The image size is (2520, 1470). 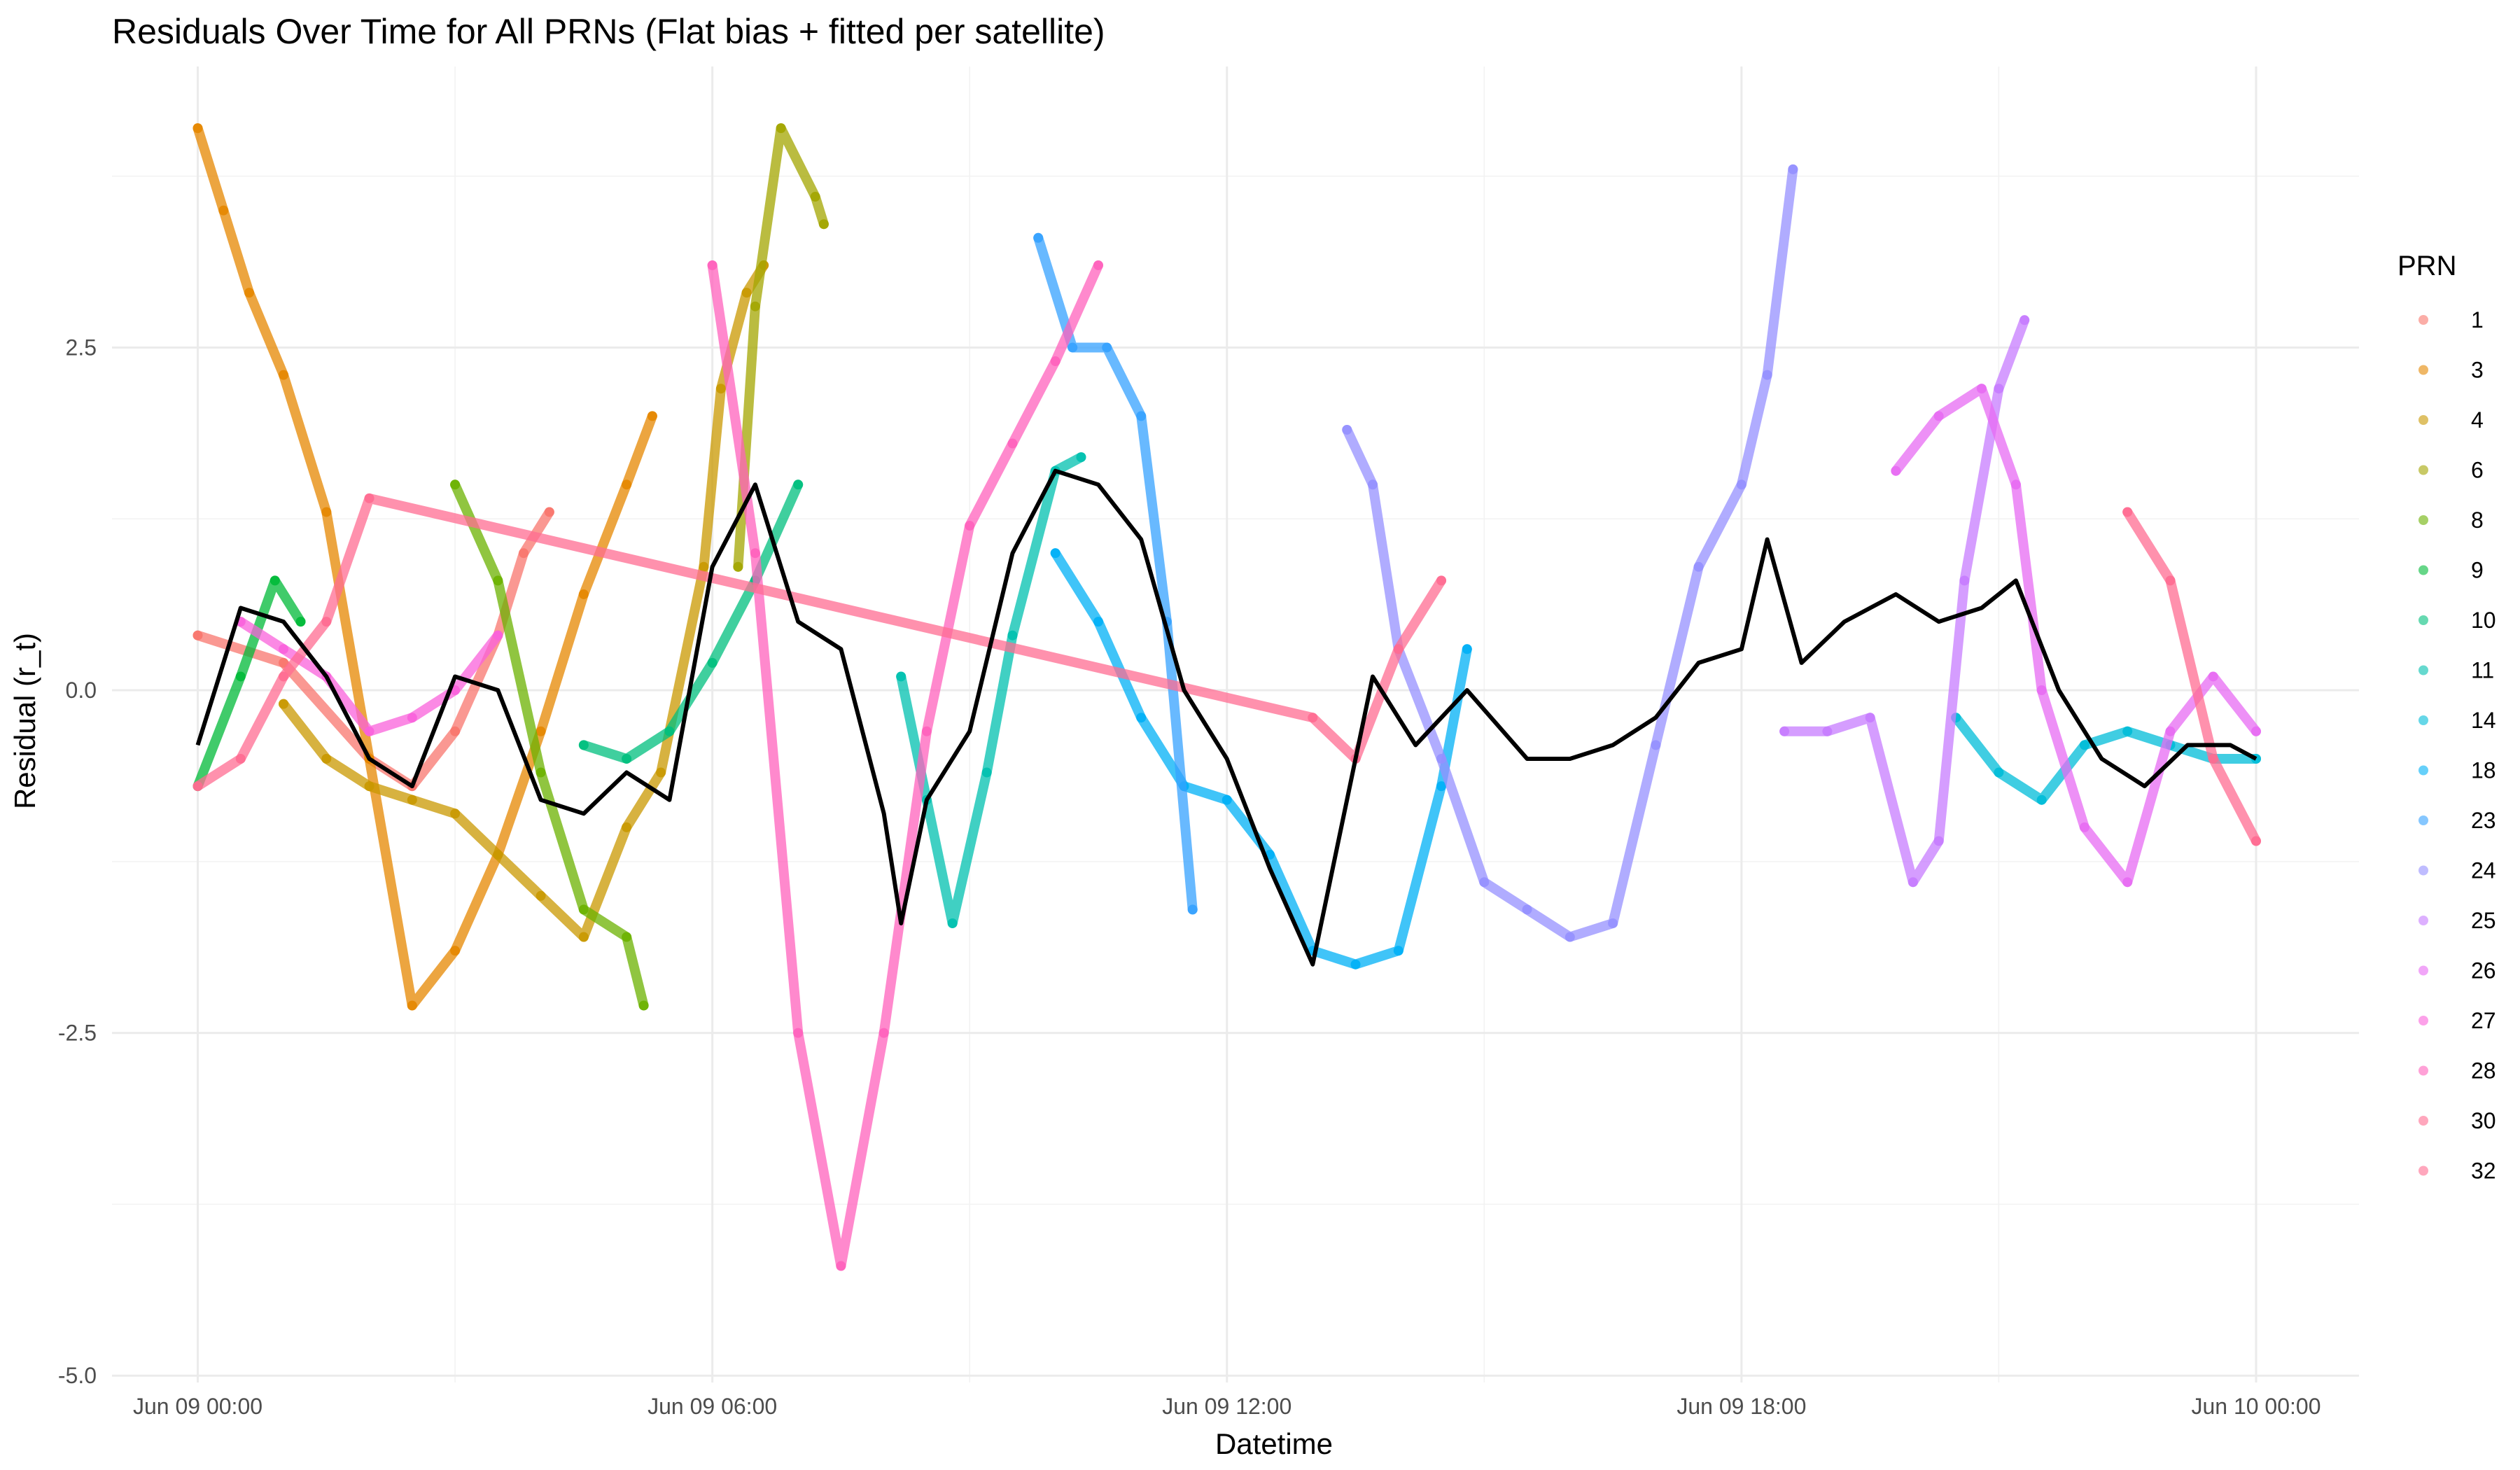 What do you see at coordinates (2483, 620) in the screenshot?
I see `legend-label: 10` at bounding box center [2483, 620].